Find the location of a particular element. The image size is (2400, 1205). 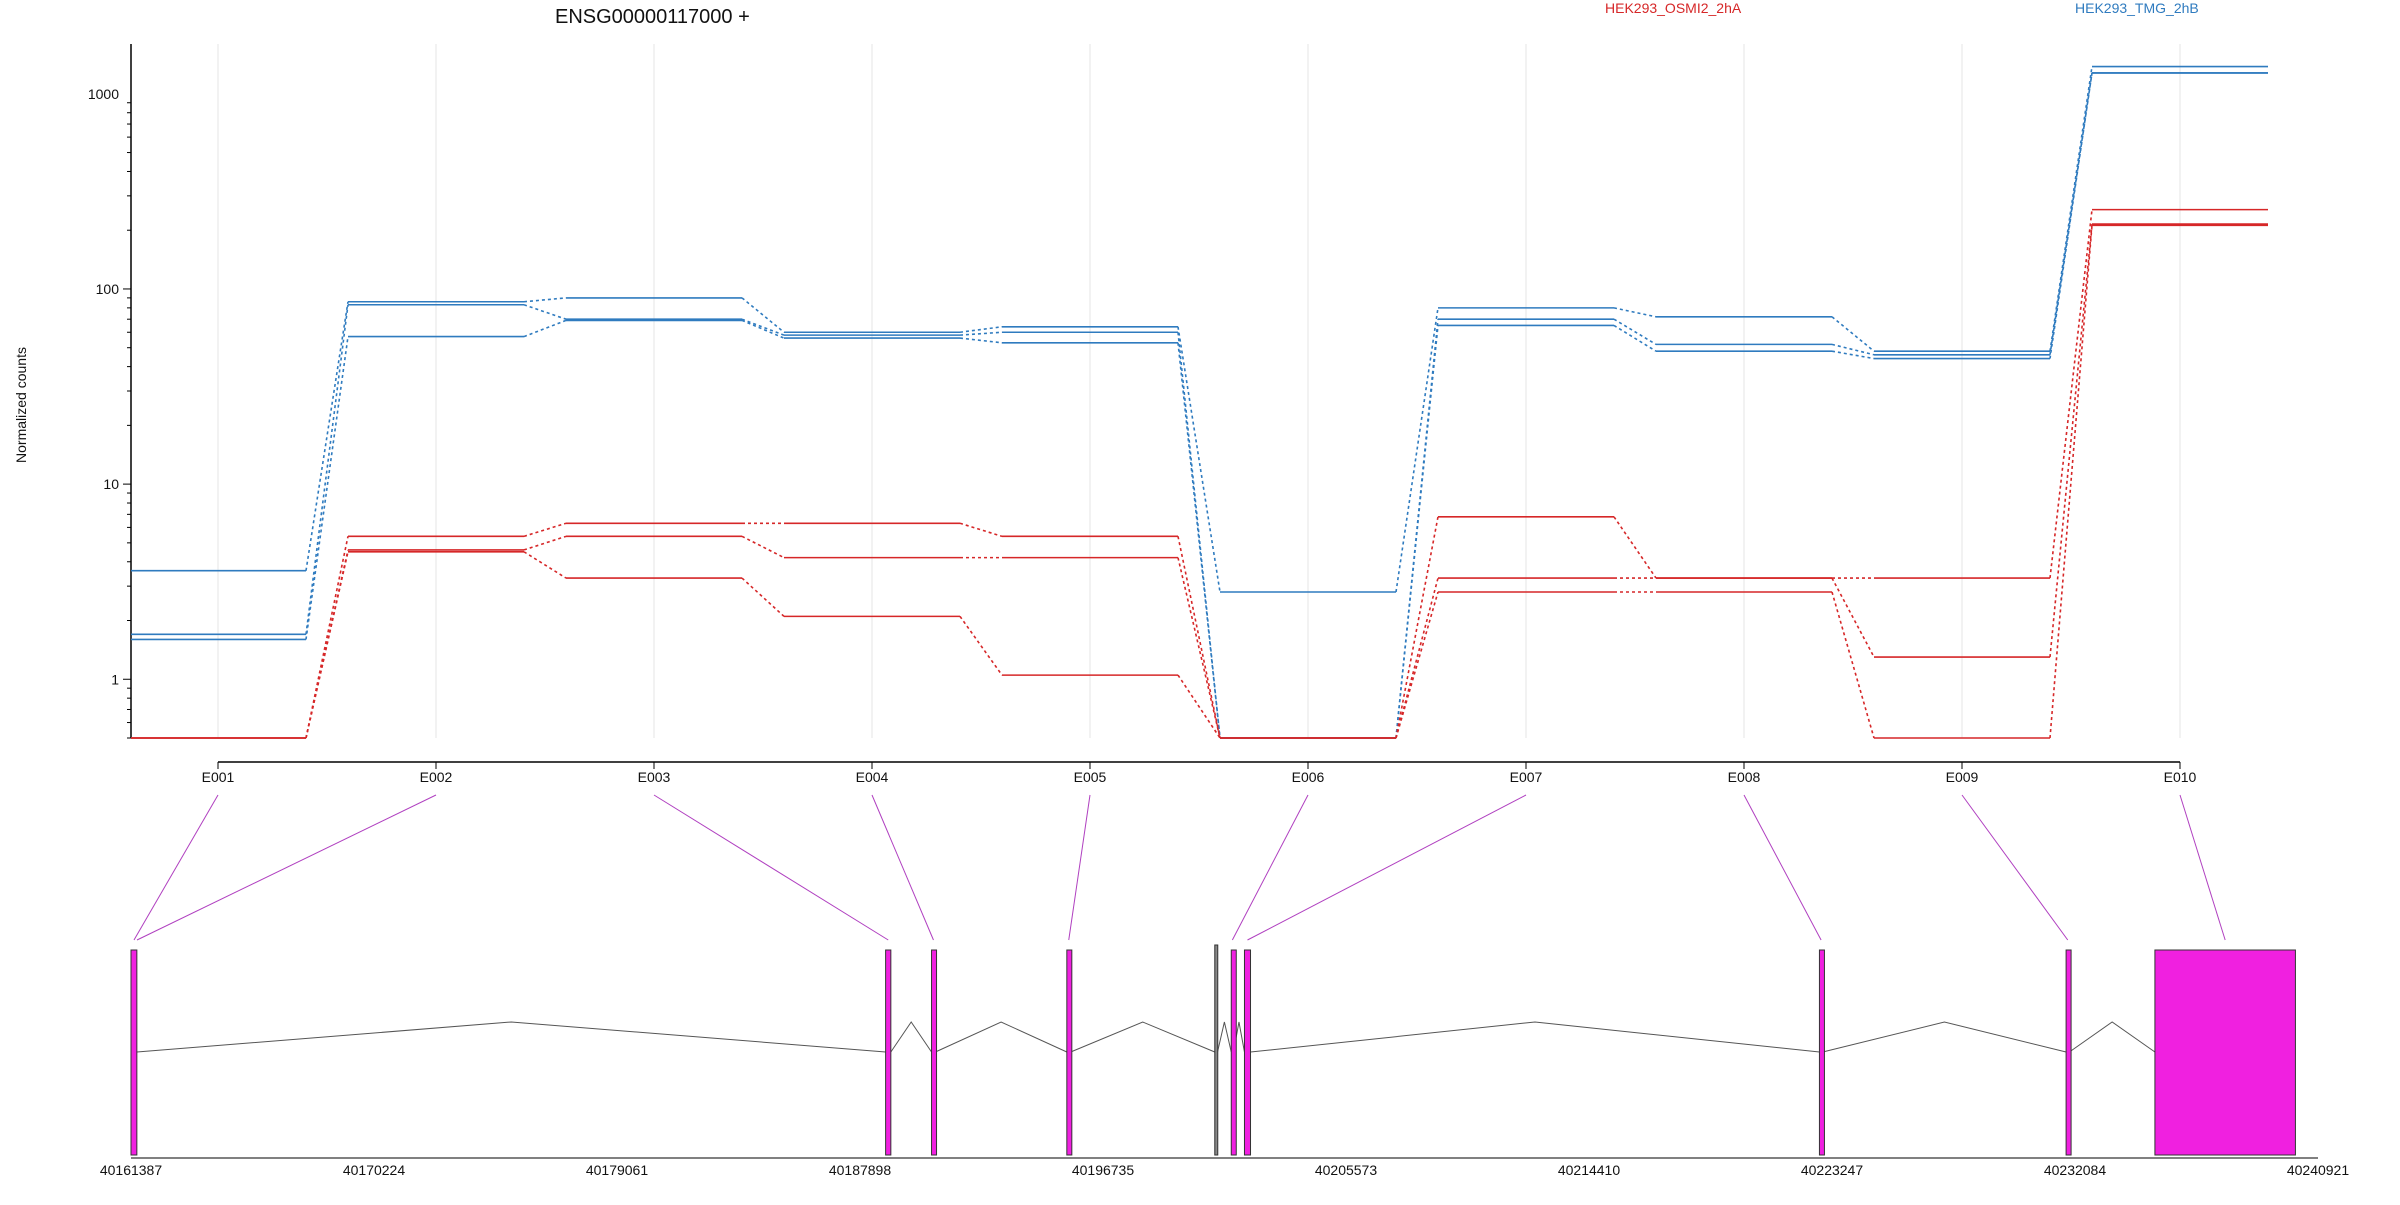

x-tick-label-e001: E001 is located at coordinates (218, 777).